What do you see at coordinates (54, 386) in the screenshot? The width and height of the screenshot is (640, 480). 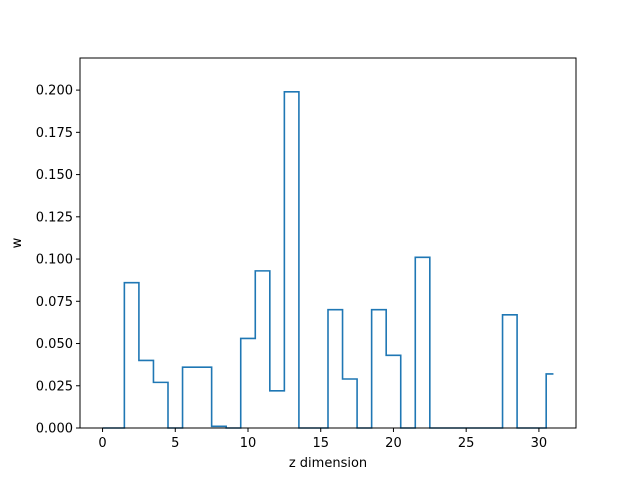 I see `y-tick-label: 0.025` at bounding box center [54, 386].